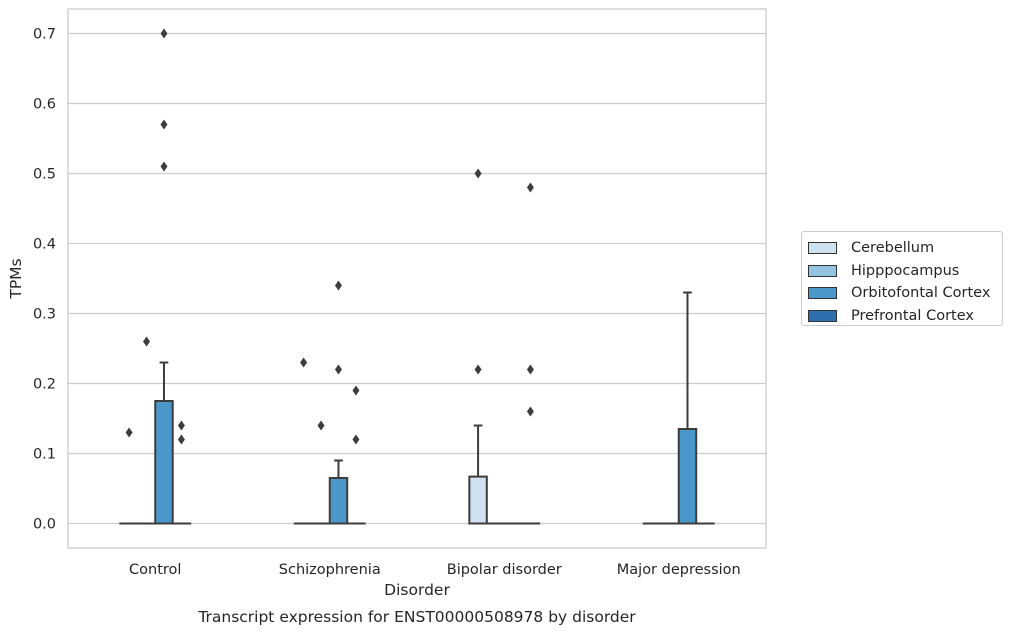 The height and width of the screenshot is (634, 1014). What do you see at coordinates (155, 570) in the screenshot?
I see `x-tick-label: Control` at bounding box center [155, 570].